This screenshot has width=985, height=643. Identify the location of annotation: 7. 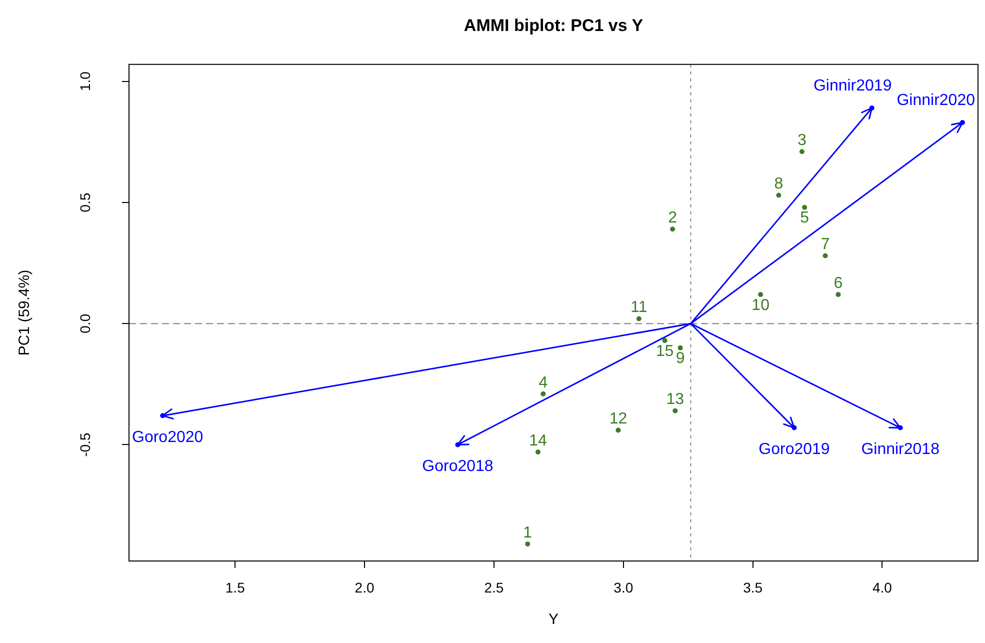
(825, 245).